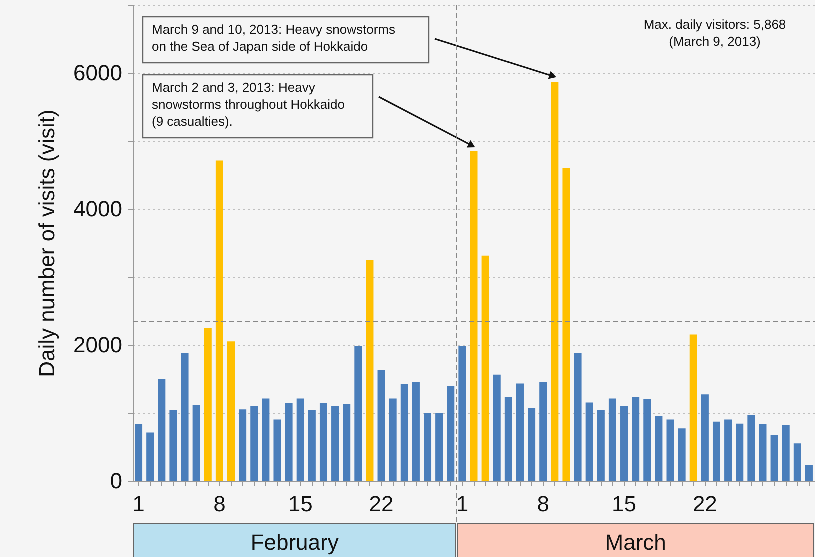 The image size is (815, 557). Describe the element at coordinates (98, 73) in the screenshot. I see `y-tick-label: 6000` at that location.